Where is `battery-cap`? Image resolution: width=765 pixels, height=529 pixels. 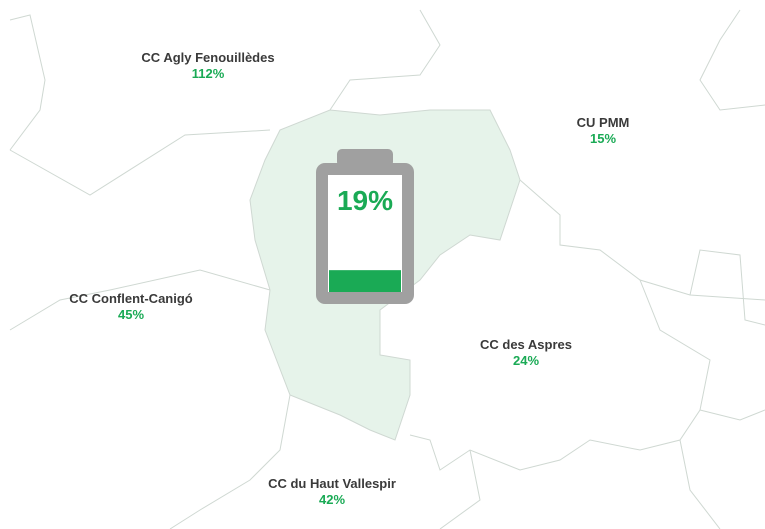 battery-cap is located at coordinates (365, 158).